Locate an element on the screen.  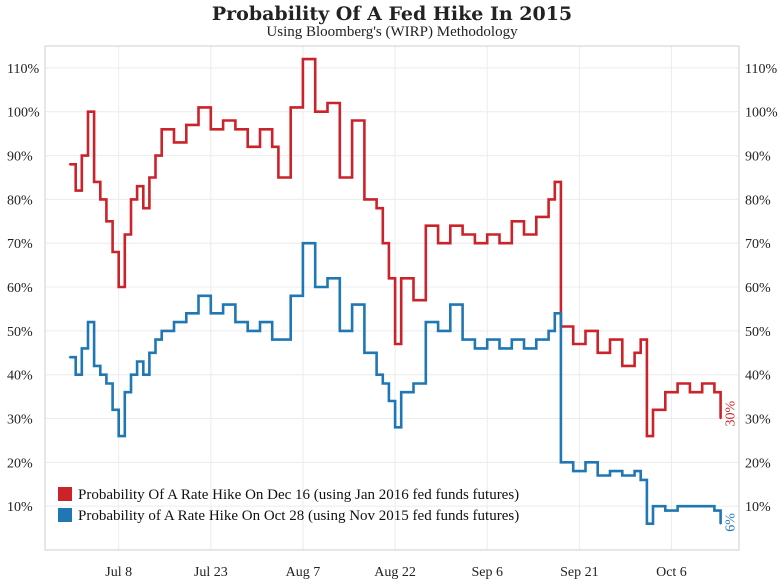
y-axis-right: 10% 20% 30% 40% 50% 60% 70% 80% 90% 100% 110% is located at coordinates (761, 288).